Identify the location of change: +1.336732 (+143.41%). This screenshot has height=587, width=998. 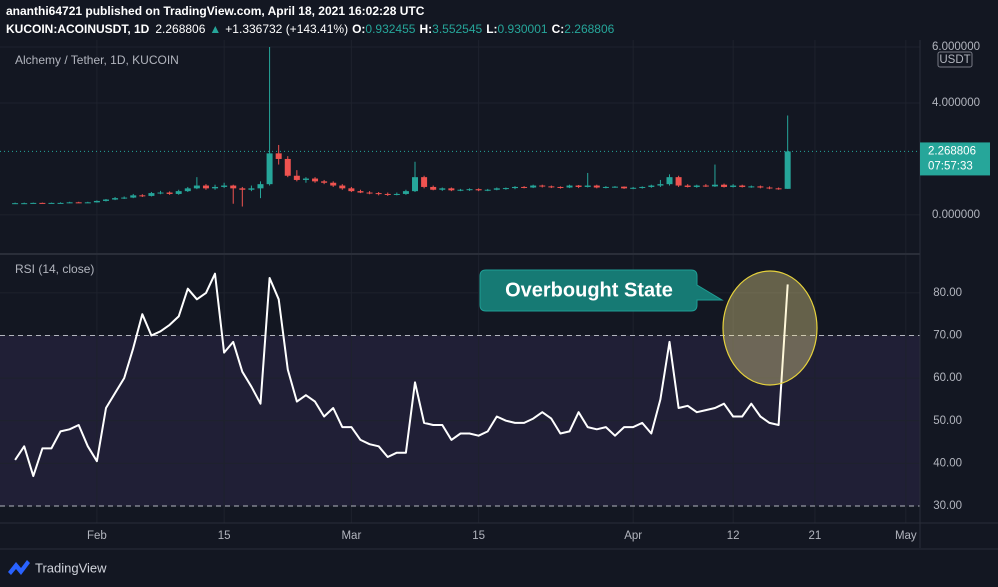
(286, 29).